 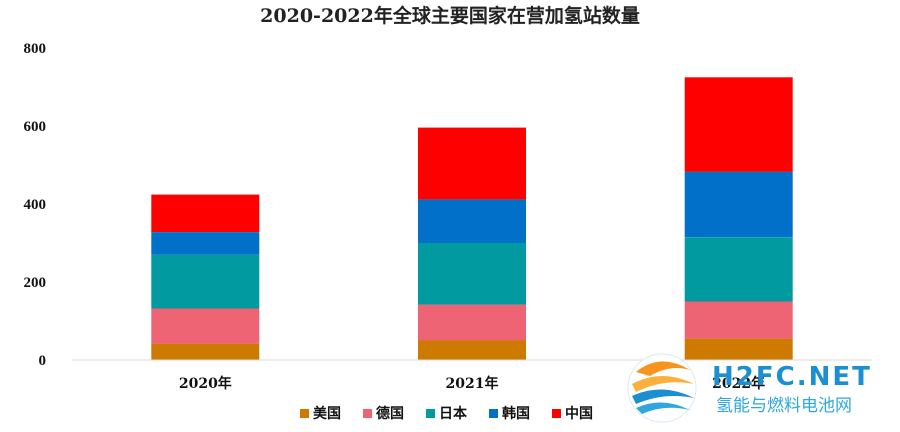 What do you see at coordinates (35, 283) in the screenshot?
I see `y-tick-label: 200` at bounding box center [35, 283].